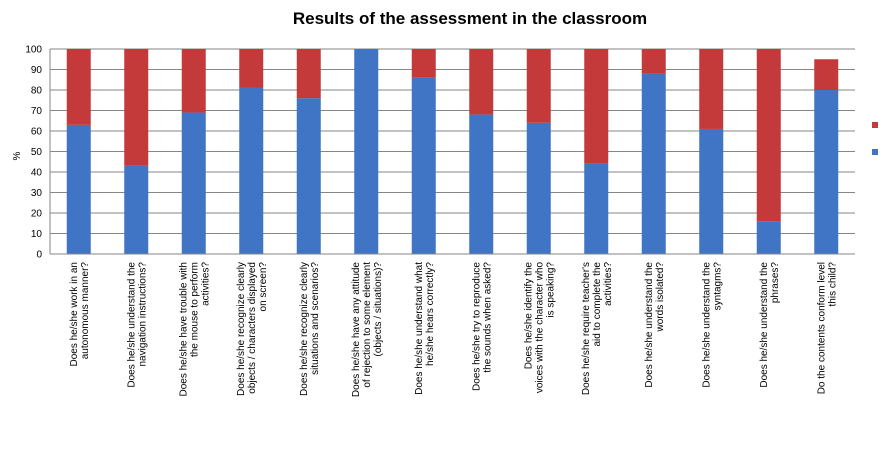 The image size is (885, 467). I want to click on y-tick-label: 30, so click(37, 193).